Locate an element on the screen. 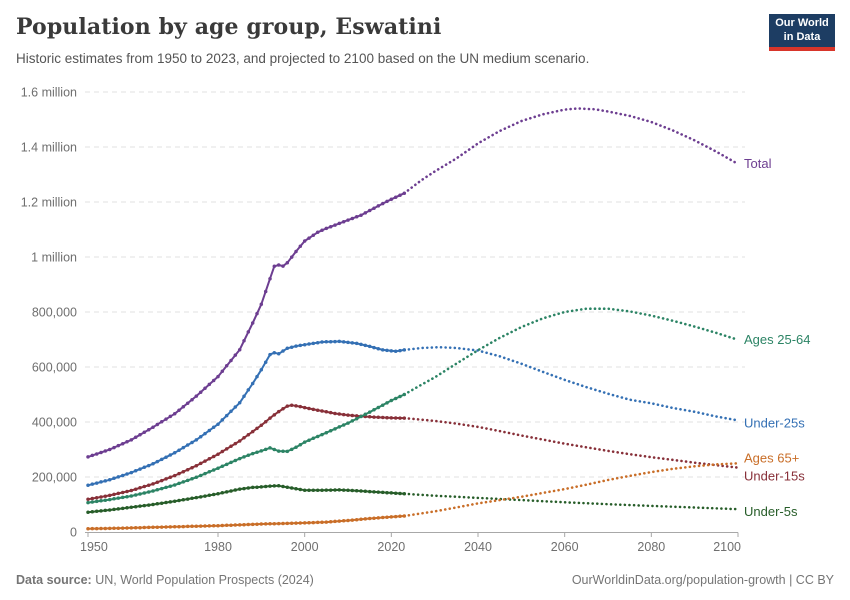  series-under-15s: Under-15s is located at coordinates (445, 452).